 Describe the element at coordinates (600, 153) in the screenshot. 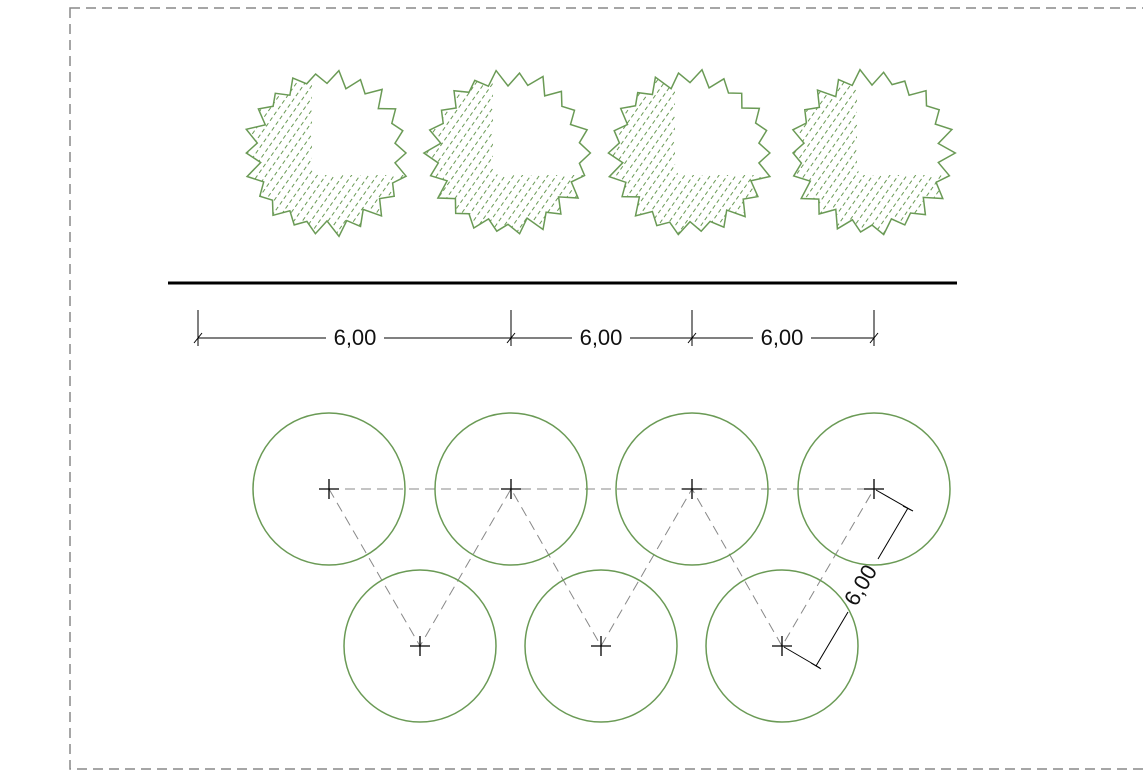

I see `tree-elevations` at that location.